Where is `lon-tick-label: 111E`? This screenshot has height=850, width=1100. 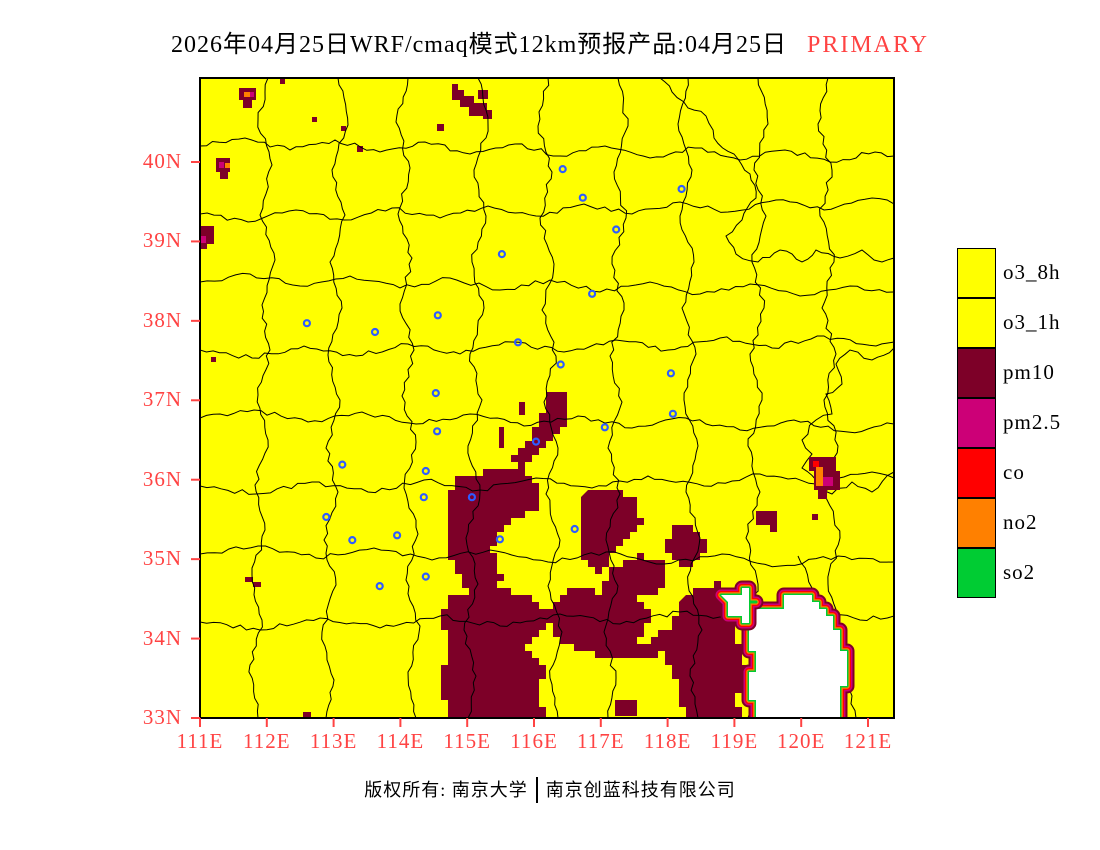 lon-tick-label: 111E is located at coordinates (200, 741).